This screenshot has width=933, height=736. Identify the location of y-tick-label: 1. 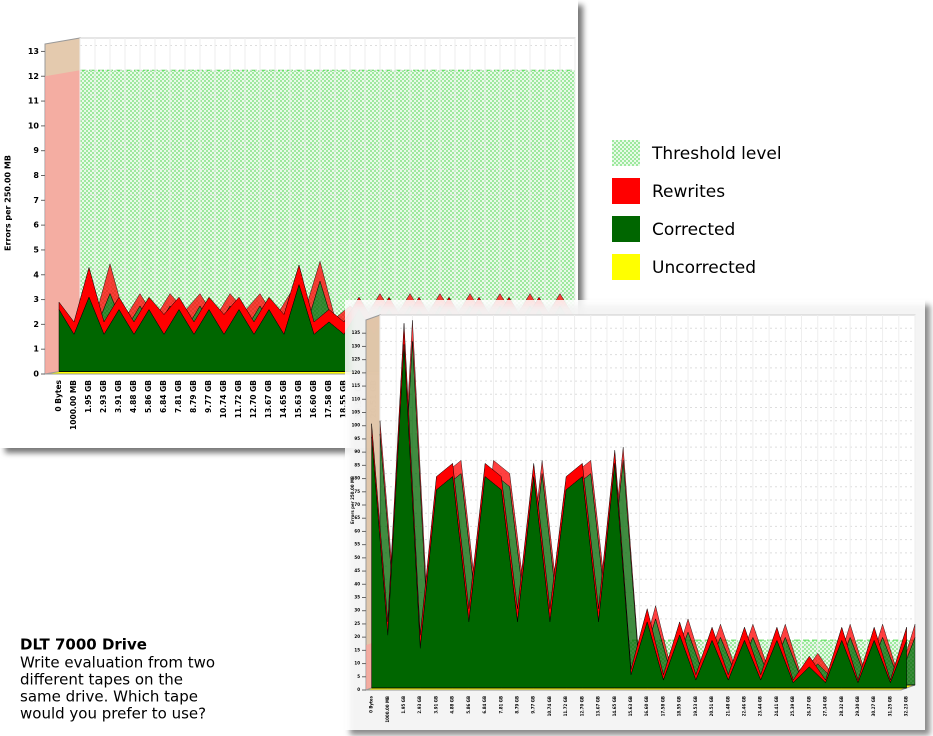
(36, 349).